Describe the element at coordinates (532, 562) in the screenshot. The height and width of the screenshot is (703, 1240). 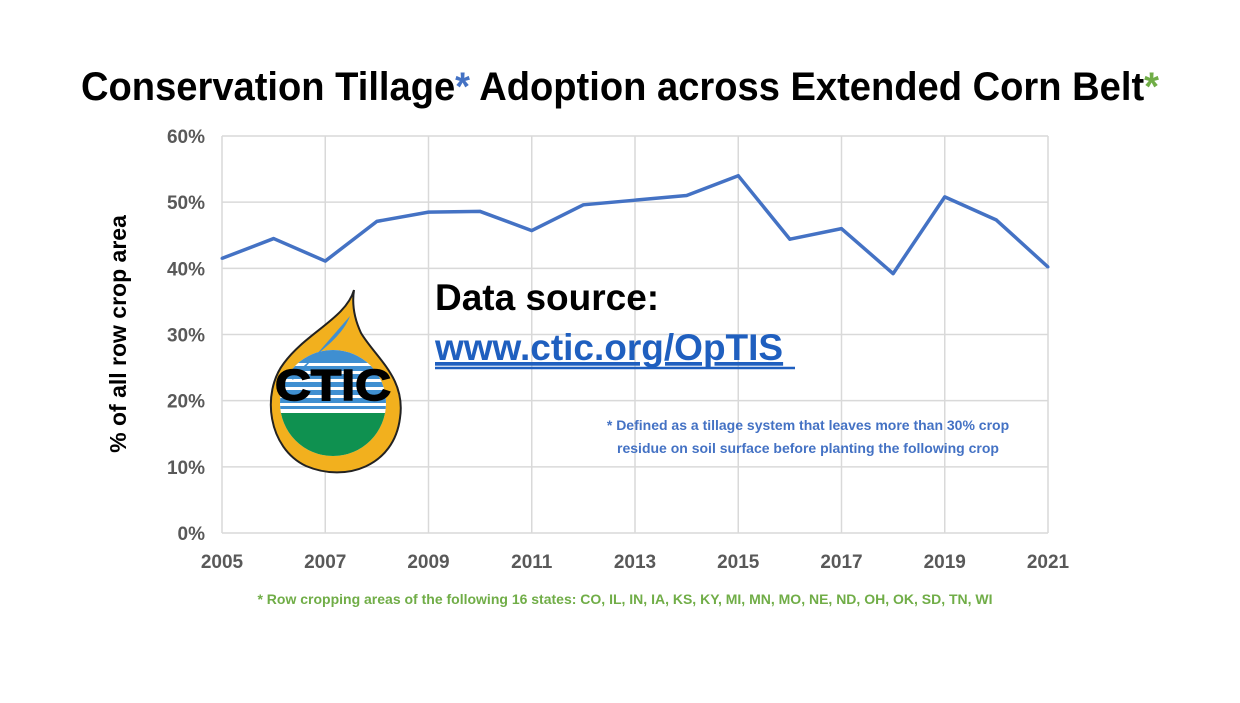
I see `x-tick-label: 2011` at that location.